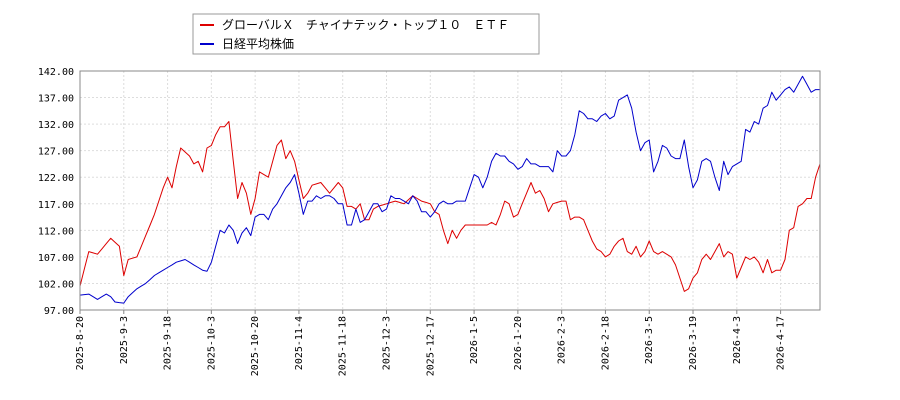 The width and height of the screenshot is (900, 400). I want to click on x-tick-label: 2026-3-5, so click(649, 340).